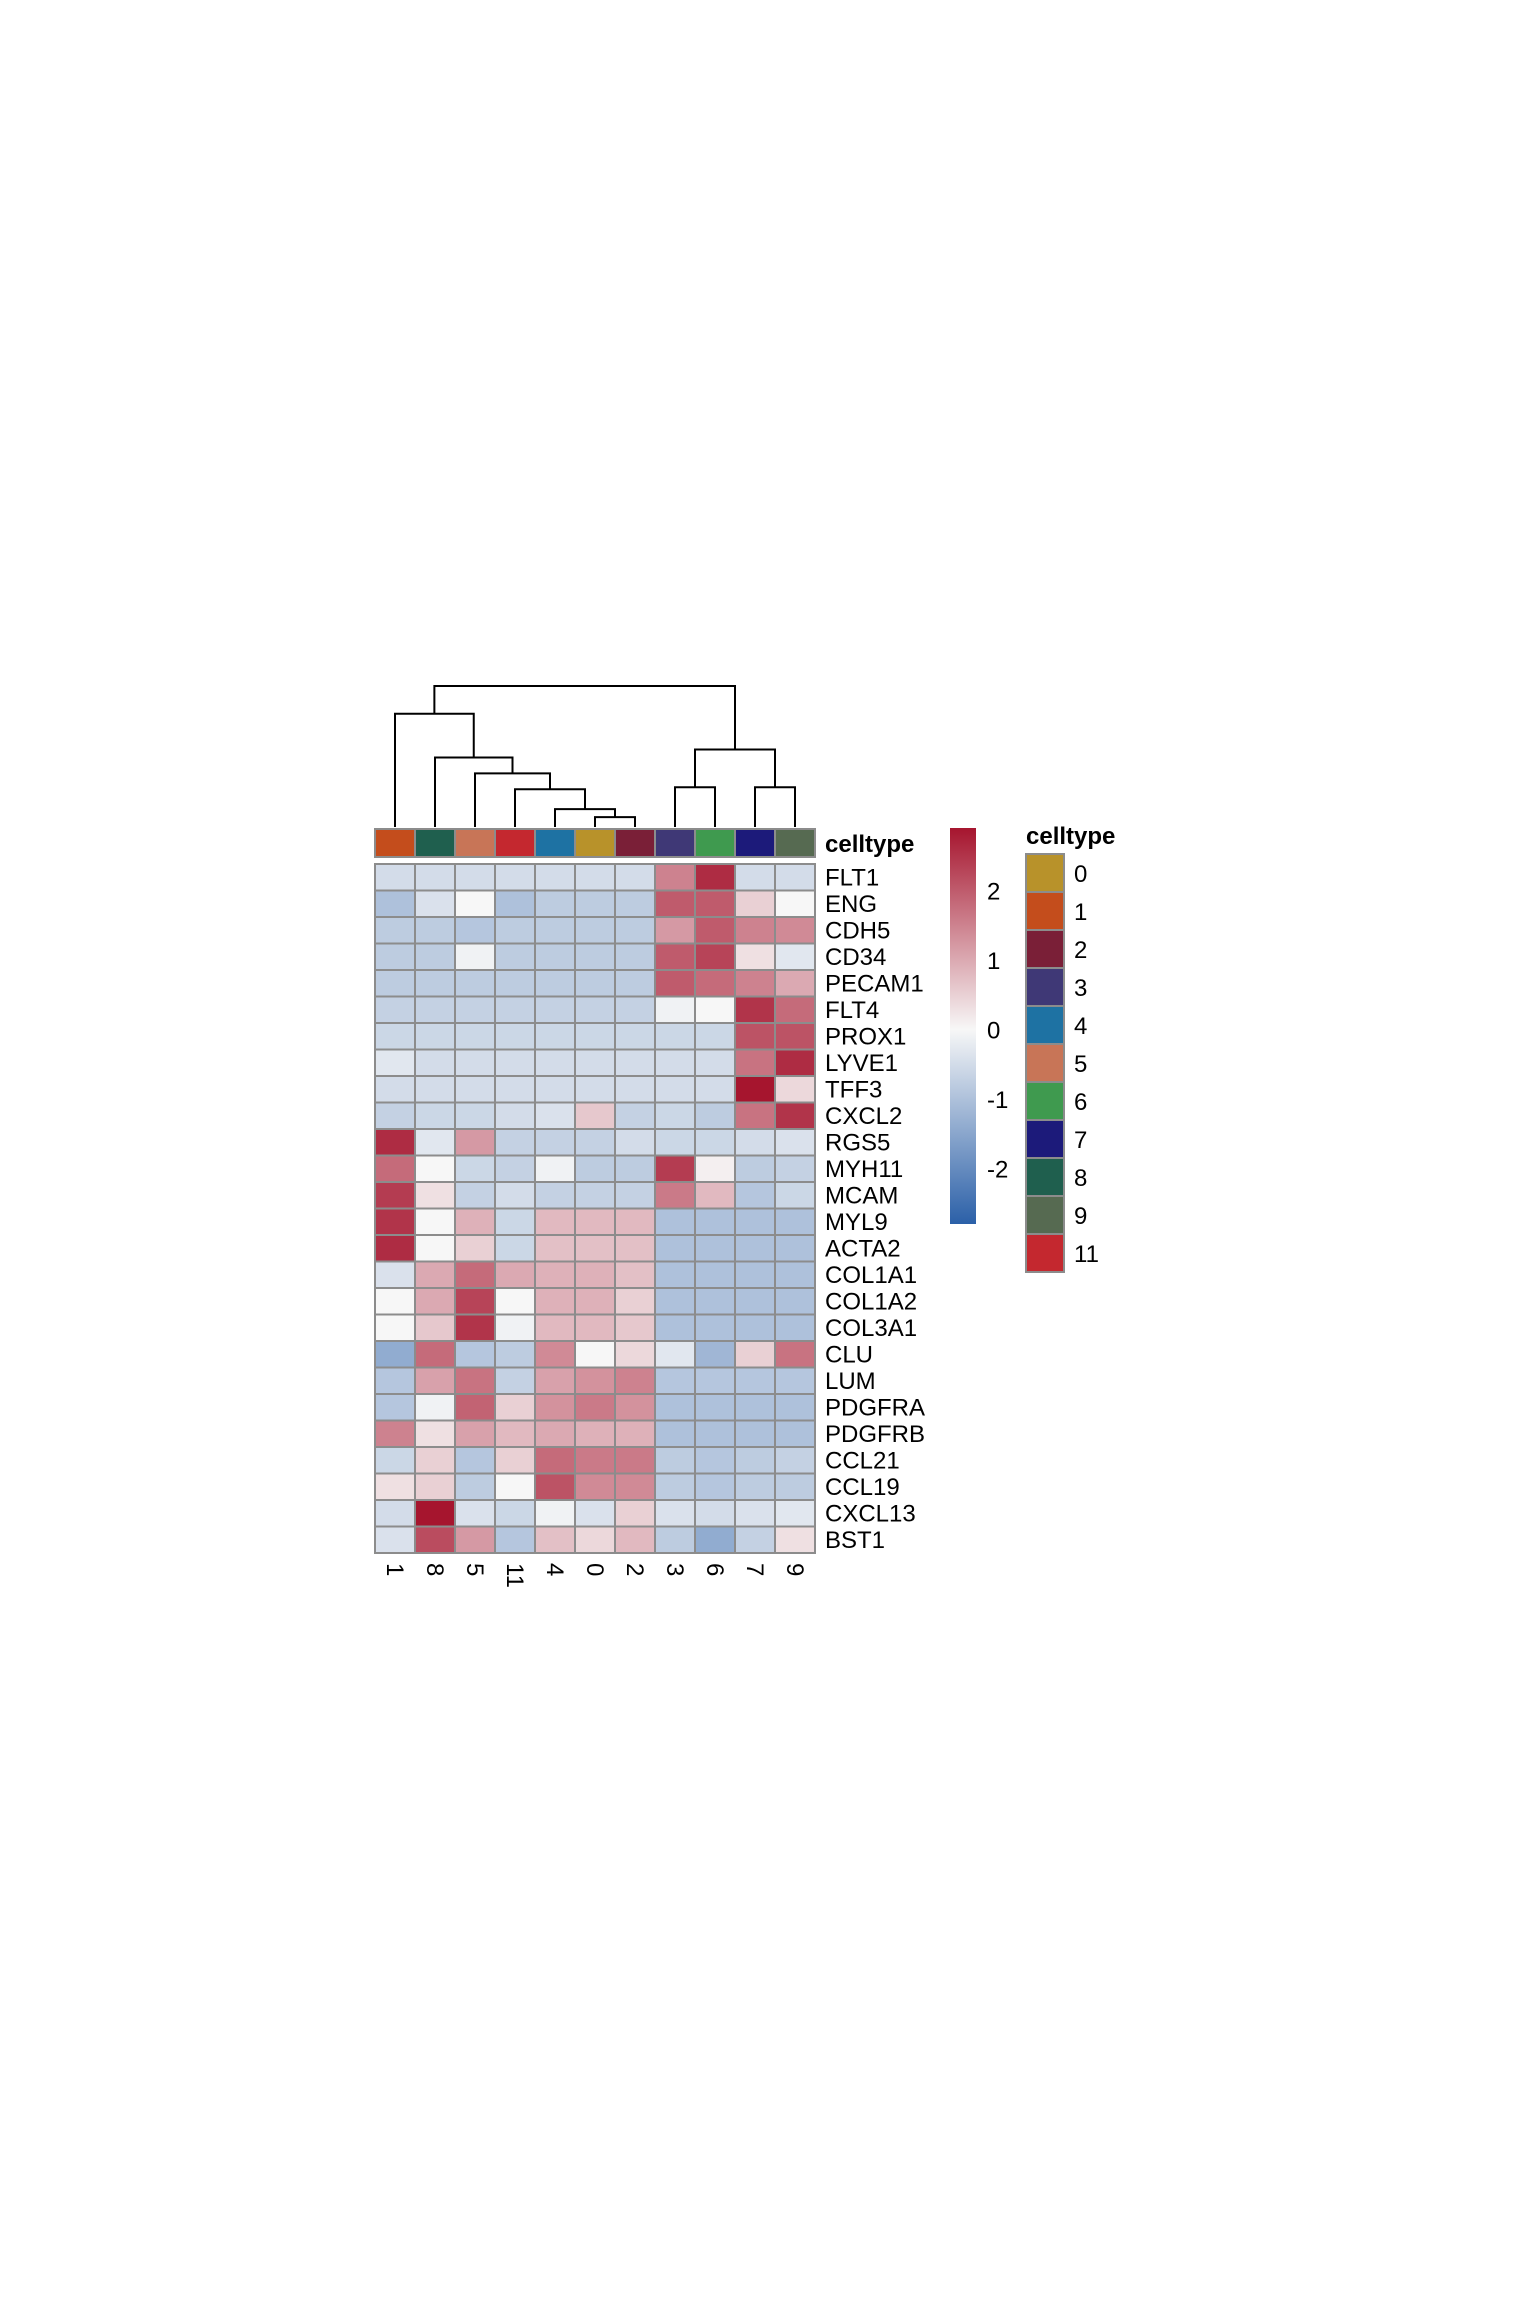 The height and width of the screenshot is (2309, 1536). Describe the element at coordinates (1070, 836) in the screenshot. I see `legend-title: celltype` at that location.